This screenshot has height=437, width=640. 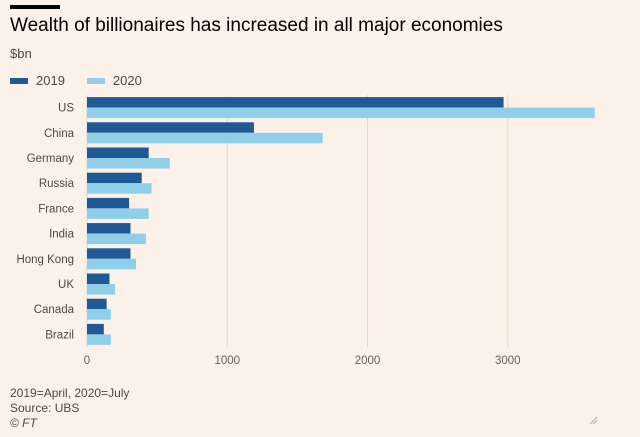 I want to click on units-label: $bn, so click(x=21, y=53).